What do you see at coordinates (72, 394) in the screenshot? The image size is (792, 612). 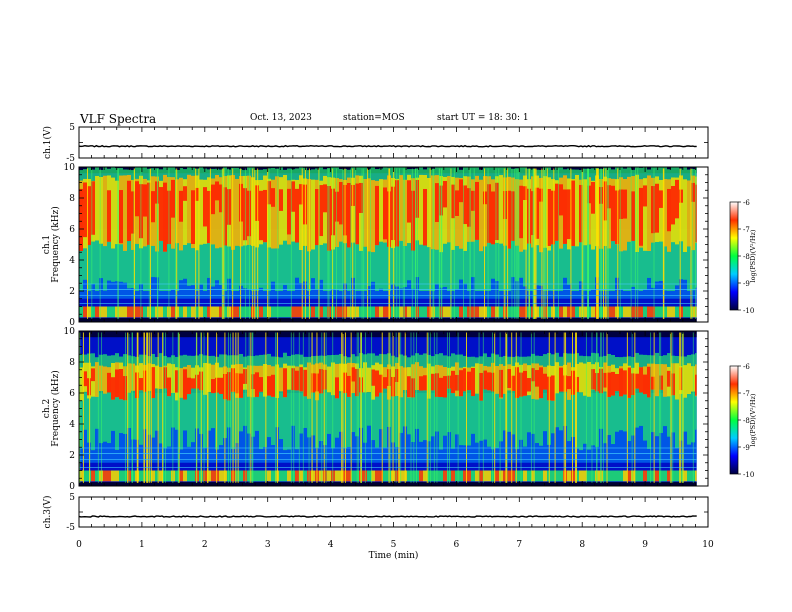 I see `y-tick-label: 6` at bounding box center [72, 394].